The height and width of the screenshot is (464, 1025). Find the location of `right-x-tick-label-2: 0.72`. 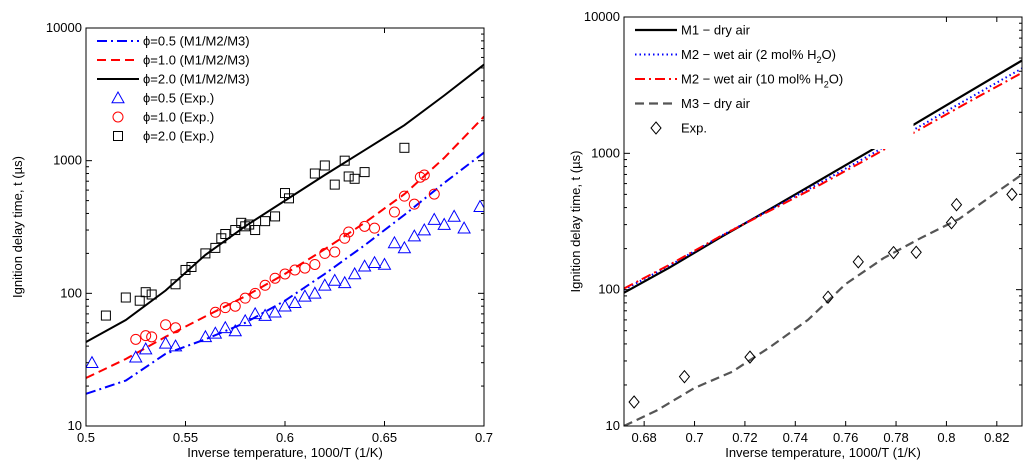

right-x-tick-label-2: 0.72 is located at coordinates (744, 437).